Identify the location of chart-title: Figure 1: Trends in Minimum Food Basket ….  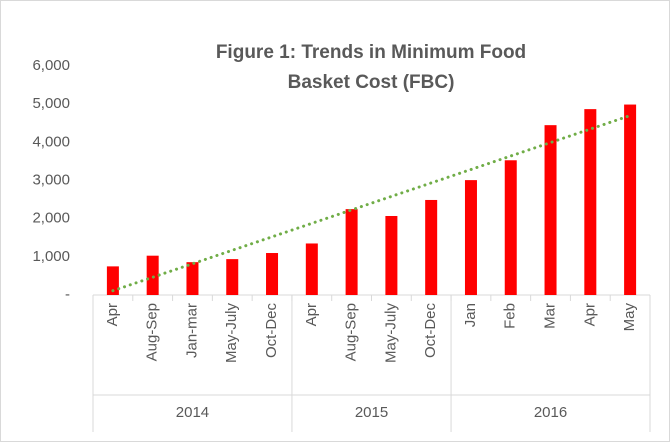
(371, 67).